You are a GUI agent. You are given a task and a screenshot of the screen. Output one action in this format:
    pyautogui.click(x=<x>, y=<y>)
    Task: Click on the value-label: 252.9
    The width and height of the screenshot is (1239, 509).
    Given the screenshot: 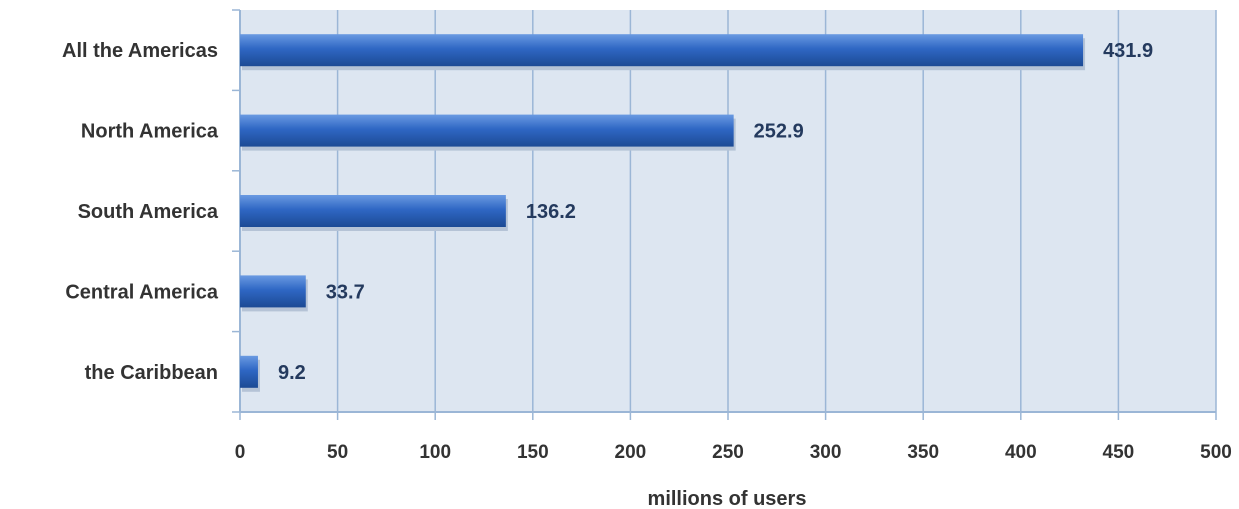 What is the action you would take?
    pyautogui.click(x=779, y=132)
    